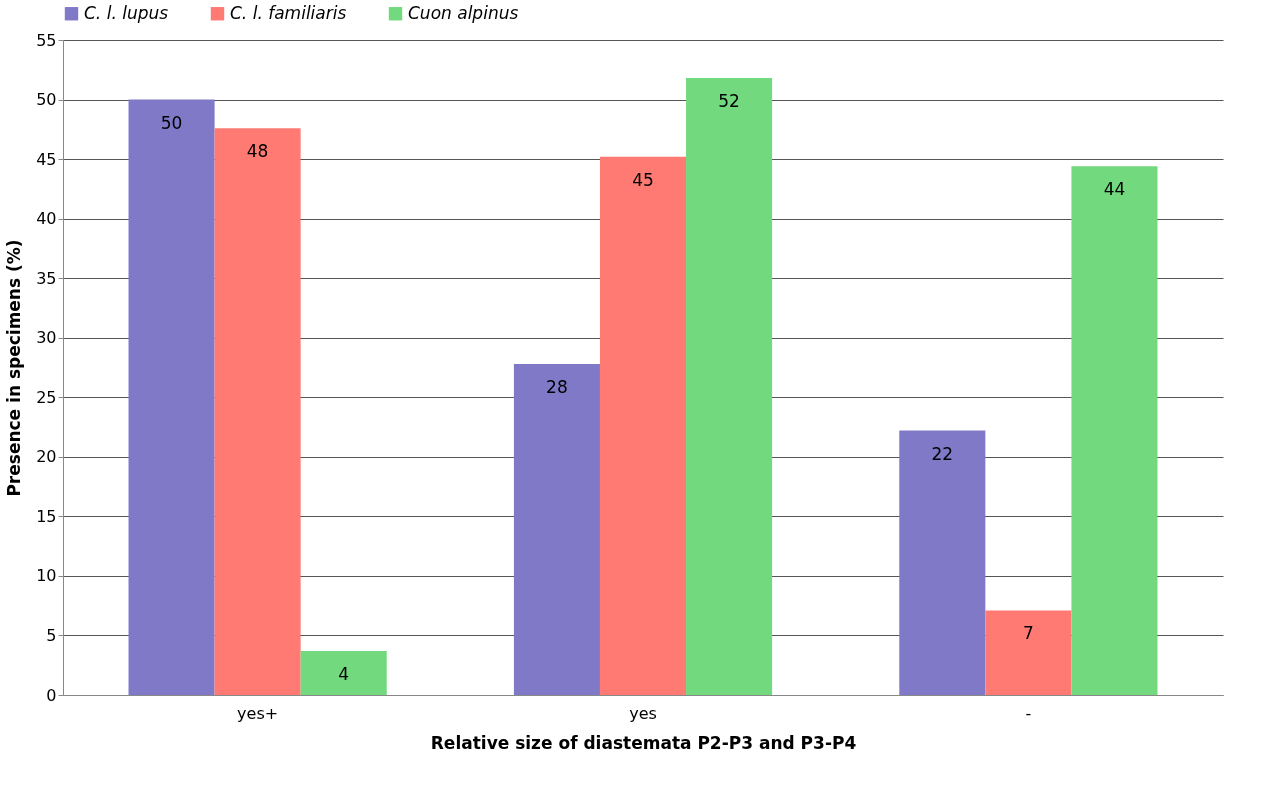 This screenshot has width=1261, height=803. Describe the element at coordinates (51, 695) in the screenshot. I see `y-tick-label: 0` at that location.